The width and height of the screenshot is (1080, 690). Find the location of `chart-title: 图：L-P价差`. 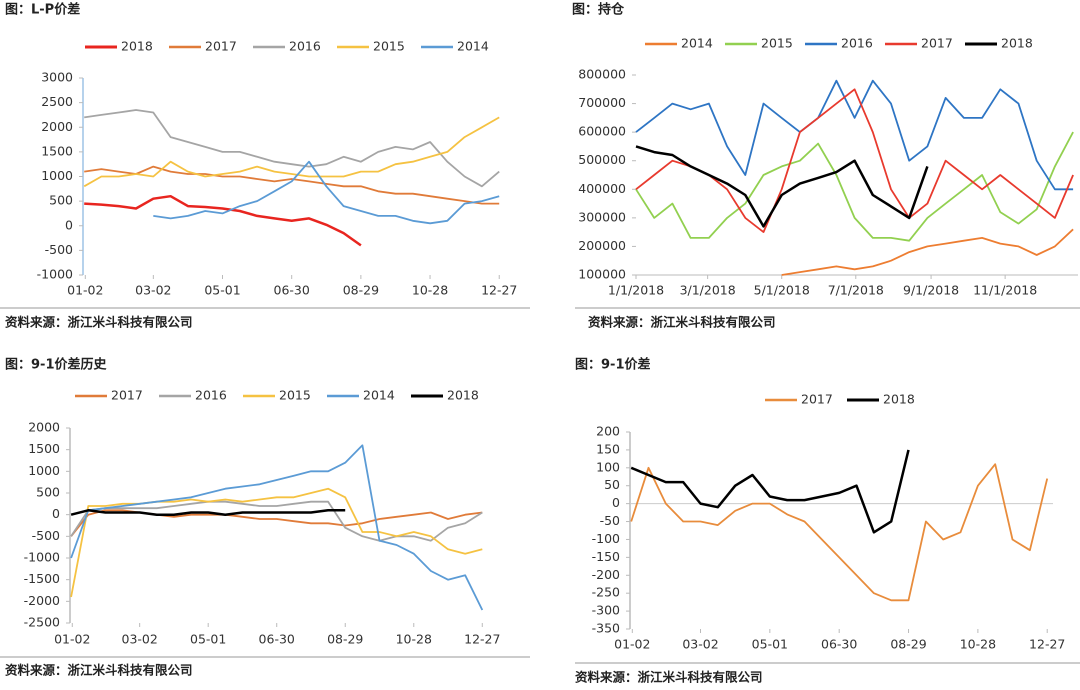

chart-title: 图：L-P价差 is located at coordinates (42, 10).